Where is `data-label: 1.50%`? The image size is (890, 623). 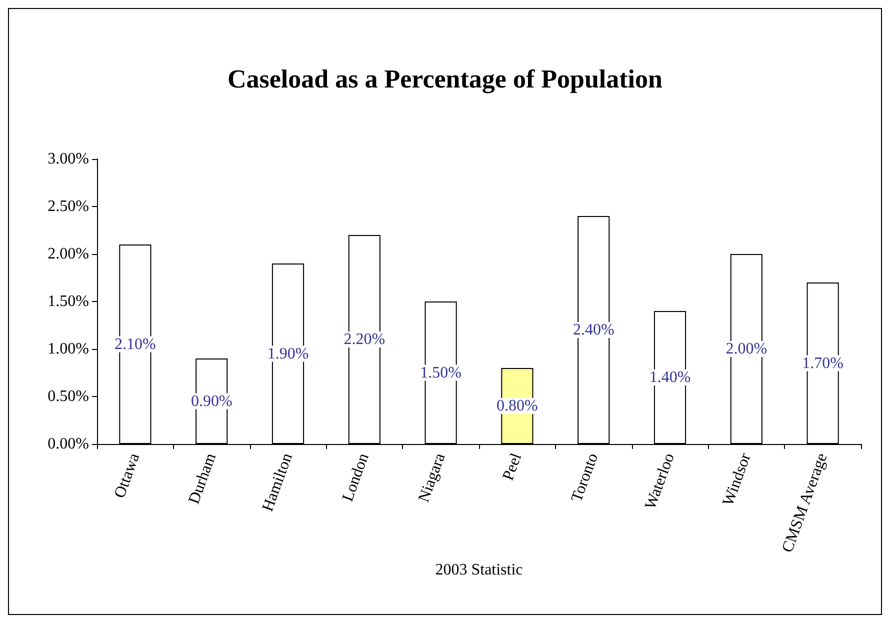 data-label: 1.50% is located at coordinates (441, 373).